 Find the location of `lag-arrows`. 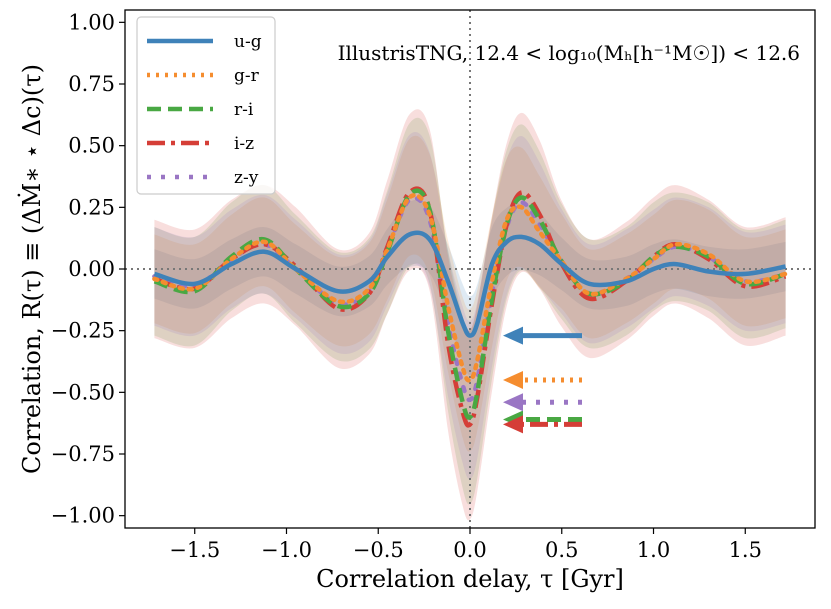

lag-arrows is located at coordinates (542, 380).